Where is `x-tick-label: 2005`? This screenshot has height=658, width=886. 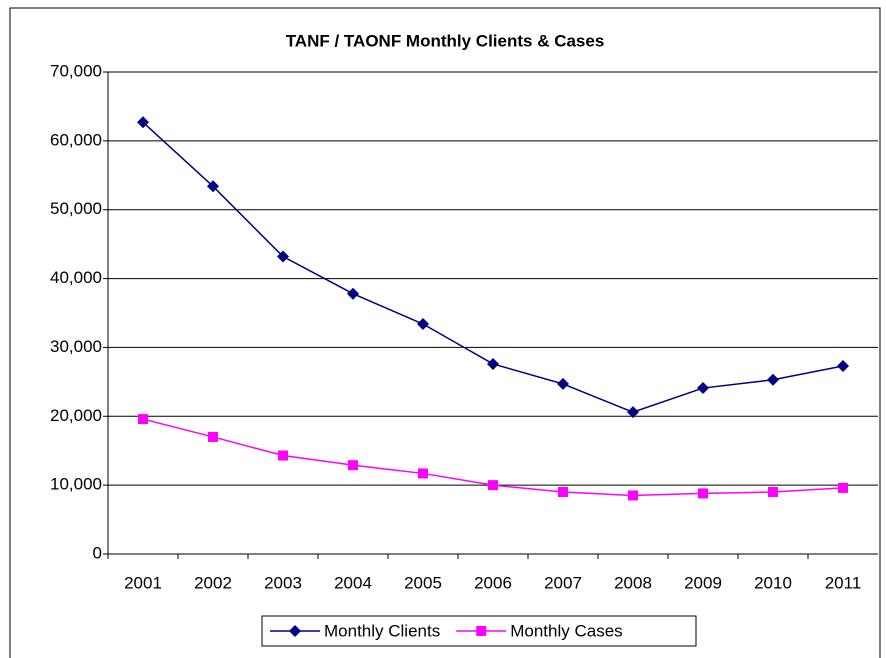
x-tick-label: 2005 is located at coordinates (423, 582).